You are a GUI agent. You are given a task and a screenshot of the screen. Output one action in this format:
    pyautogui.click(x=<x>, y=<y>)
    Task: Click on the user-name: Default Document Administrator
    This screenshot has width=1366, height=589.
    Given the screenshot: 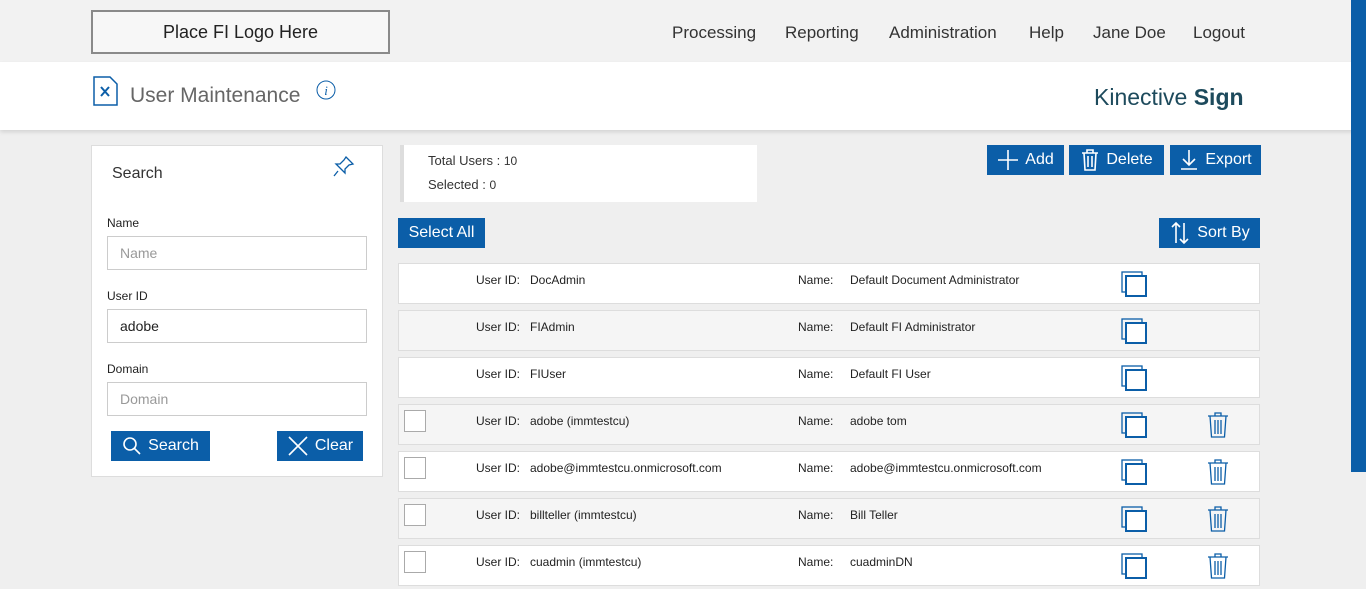 What is the action you would take?
    pyautogui.click(x=935, y=280)
    